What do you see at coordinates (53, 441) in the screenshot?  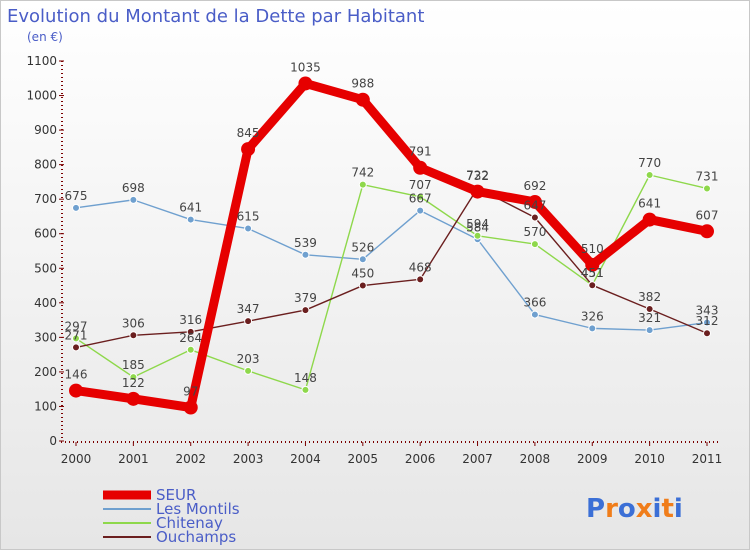 I see `y-tick-label: 0` at bounding box center [53, 441].